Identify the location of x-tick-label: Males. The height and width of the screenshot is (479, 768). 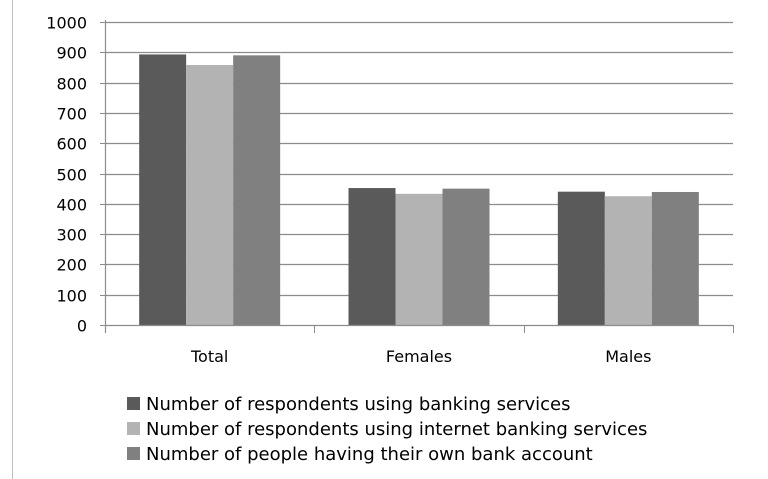
(628, 356).